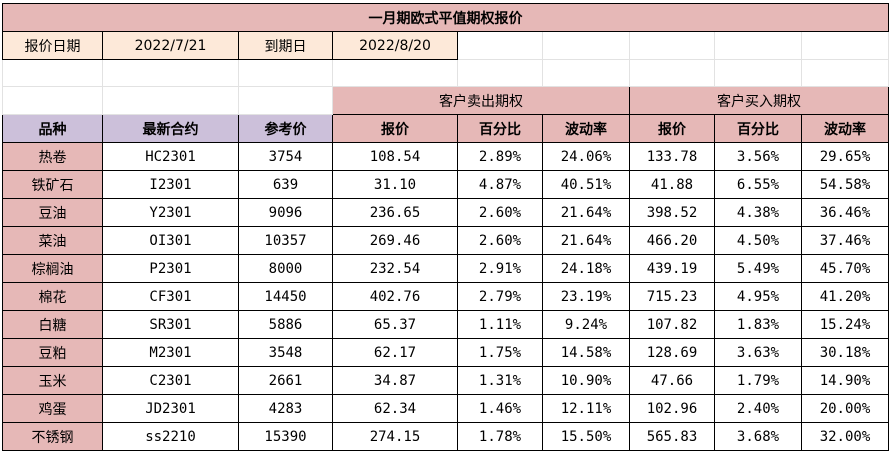 The width and height of the screenshot is (892, 458). I want to click on buy-pct-cell: 3.68%, so click(758, 436).